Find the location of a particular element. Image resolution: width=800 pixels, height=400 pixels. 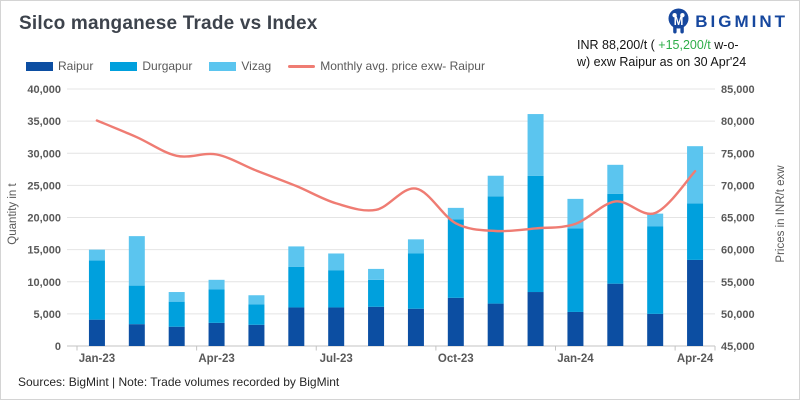

y-axis-label-left: 15,000 is located at coordinates (44, 251).